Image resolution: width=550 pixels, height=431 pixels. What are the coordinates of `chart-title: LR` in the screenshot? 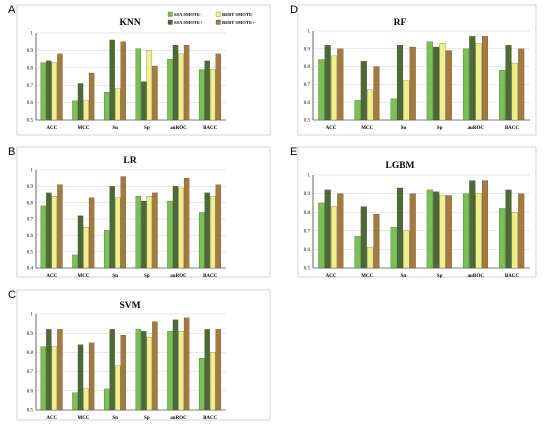 It's located at (129, 161).